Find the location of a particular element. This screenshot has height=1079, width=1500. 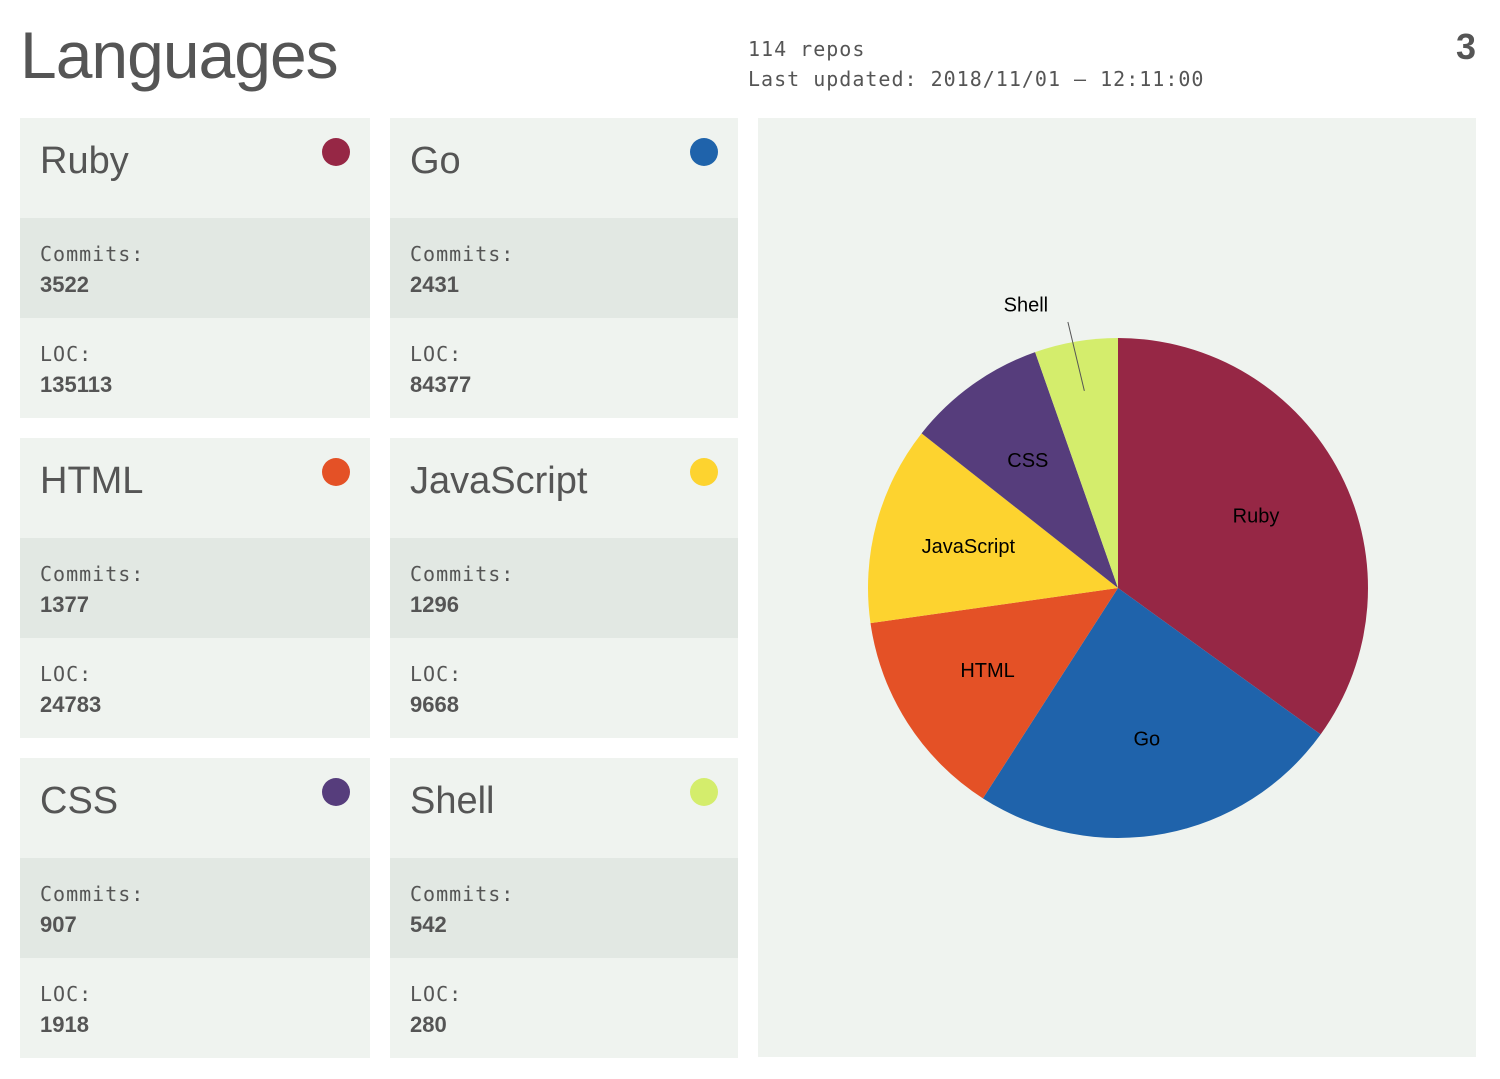

language-name: Shell is located at coordinates (452, 801).